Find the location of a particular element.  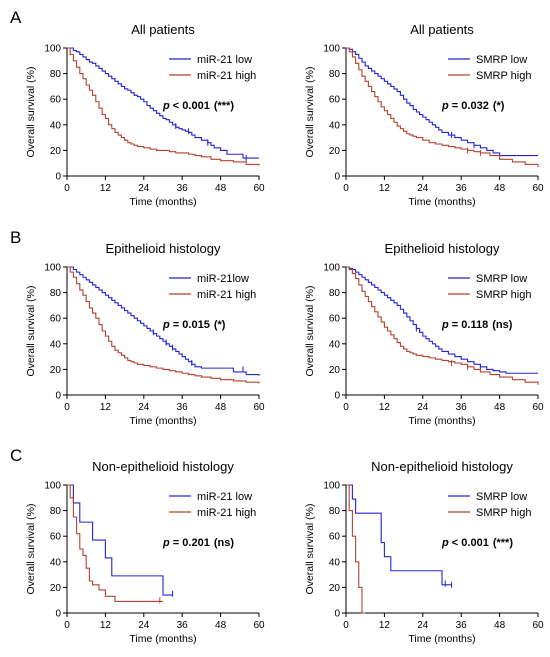

p-value-annotation: p = 0.201 (ns) is located at coordinates (198, 543).